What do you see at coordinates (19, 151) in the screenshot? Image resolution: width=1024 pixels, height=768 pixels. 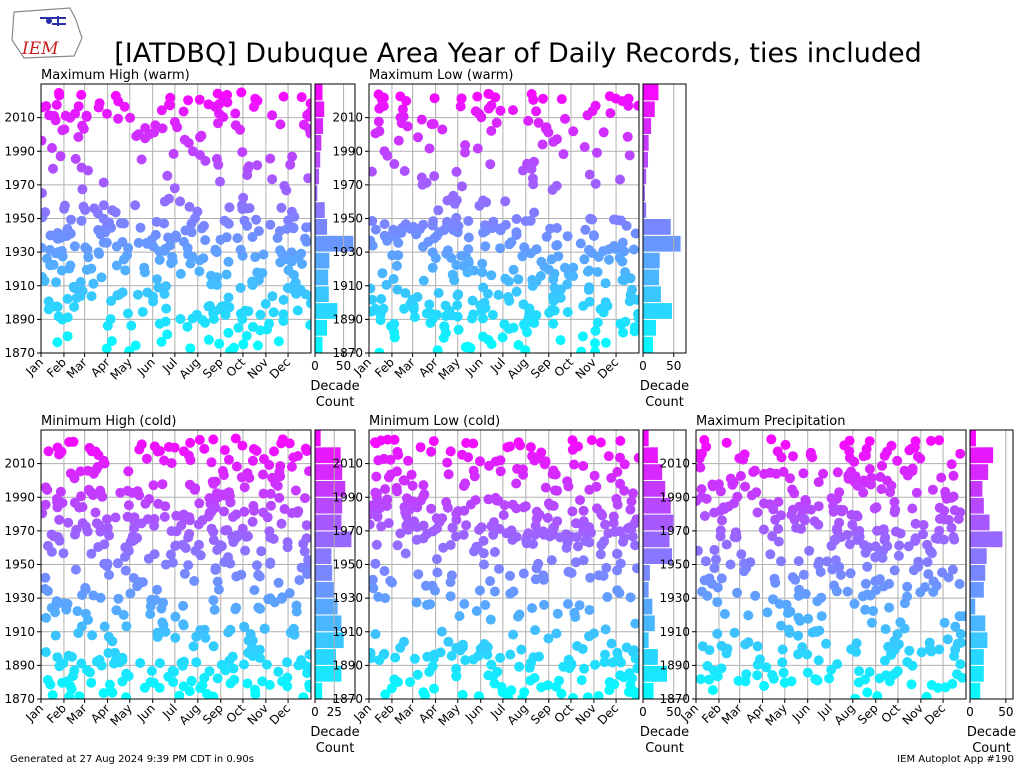 I see `y-tick-label: 1990` at bounding box center [19, 151].